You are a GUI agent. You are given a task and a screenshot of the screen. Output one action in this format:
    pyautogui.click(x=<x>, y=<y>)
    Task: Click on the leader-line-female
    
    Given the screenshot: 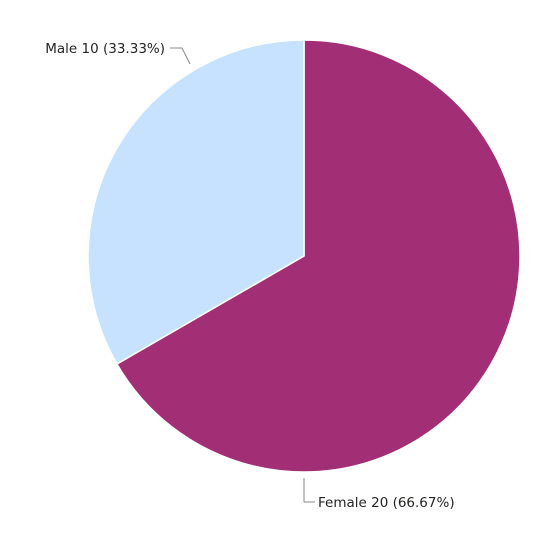 What is the action you would take?
    pyautogui.click(x=309, y=490)
    